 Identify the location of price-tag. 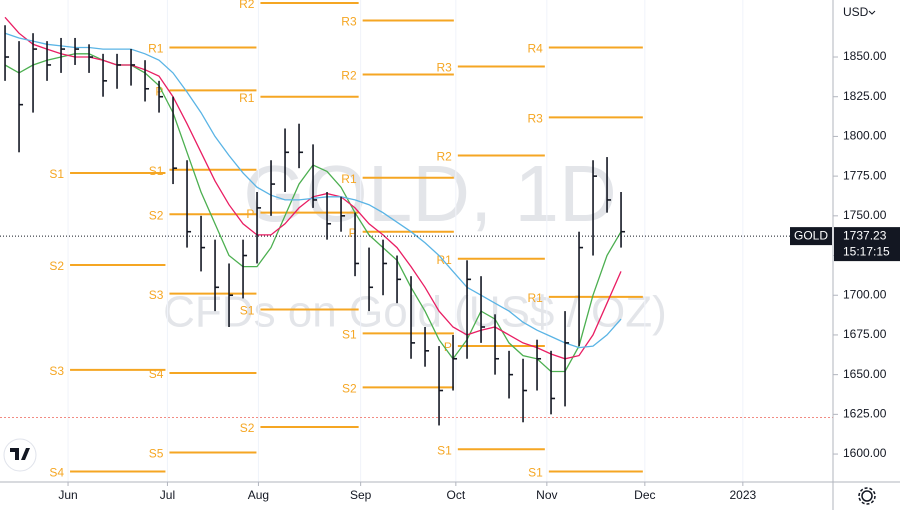
(867, 244).